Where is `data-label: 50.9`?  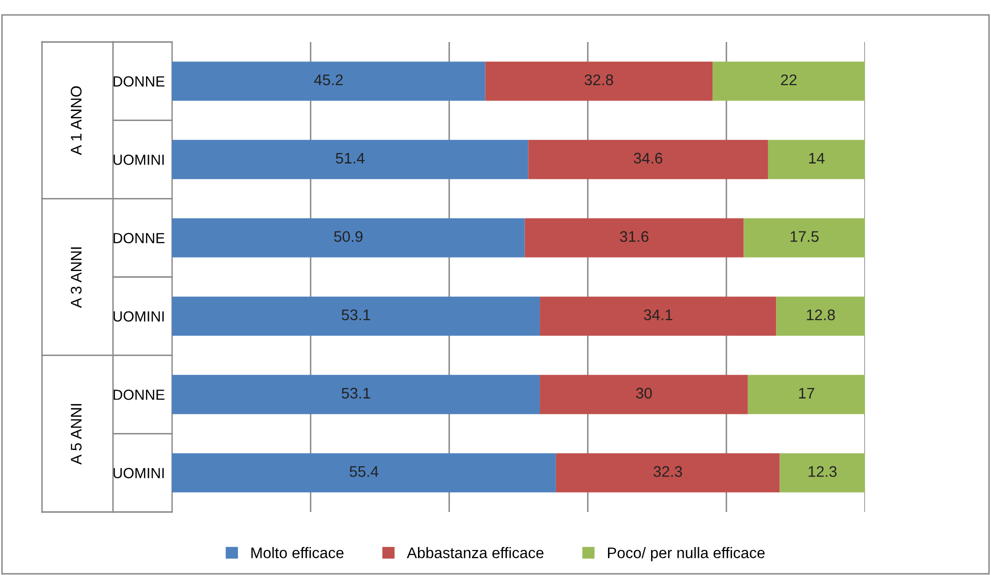
data-label: 50.9 is located at coordinates (348, 236).